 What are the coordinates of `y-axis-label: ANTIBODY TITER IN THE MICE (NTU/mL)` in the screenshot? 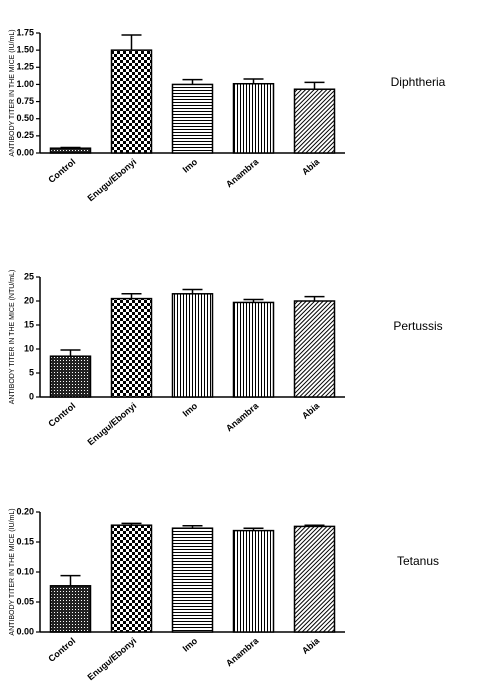 It's located at (12, 337).